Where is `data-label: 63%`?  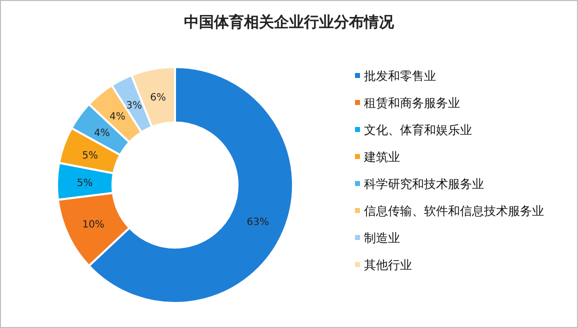
data-label: 63% is located at coordinates (257, 222).